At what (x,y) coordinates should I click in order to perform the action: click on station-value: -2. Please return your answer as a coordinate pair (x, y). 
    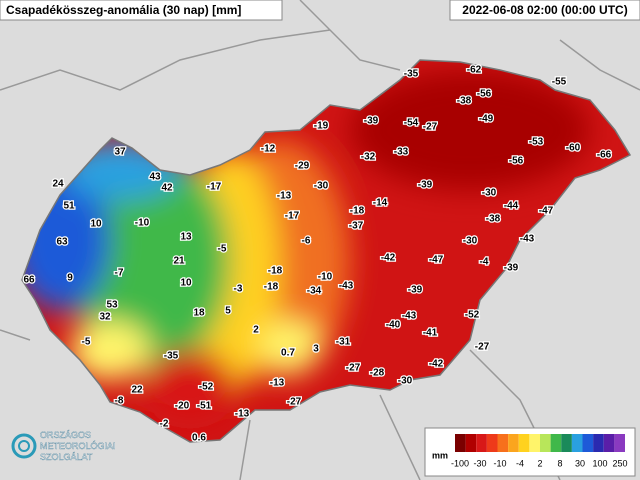
    Looking at the image, I should click on (164, 424).